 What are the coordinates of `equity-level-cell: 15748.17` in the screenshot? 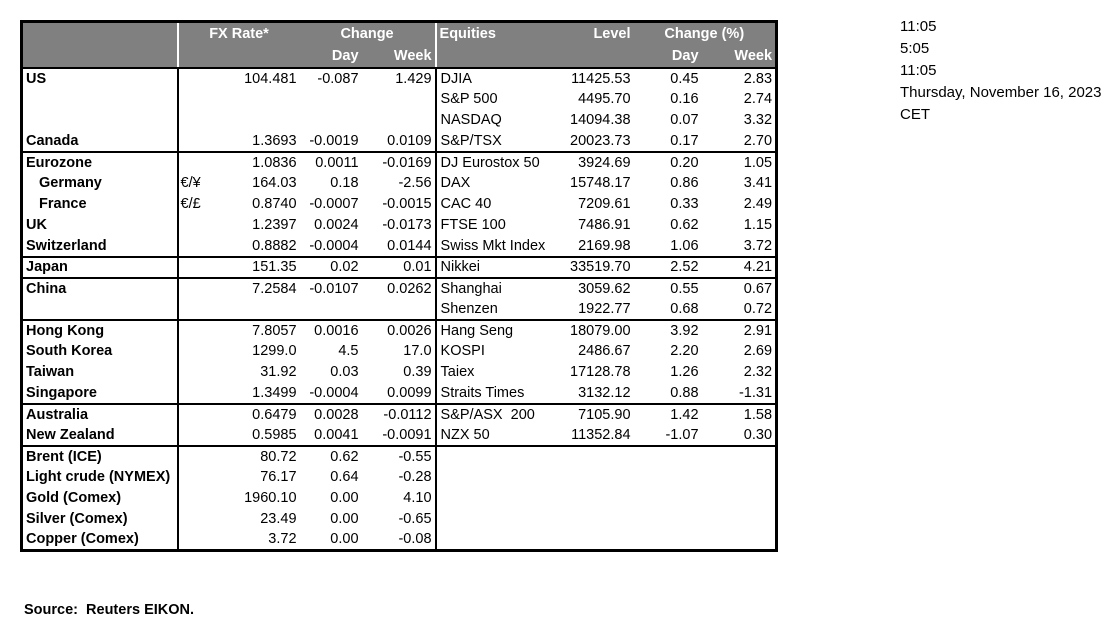 It's located at (600, 183).